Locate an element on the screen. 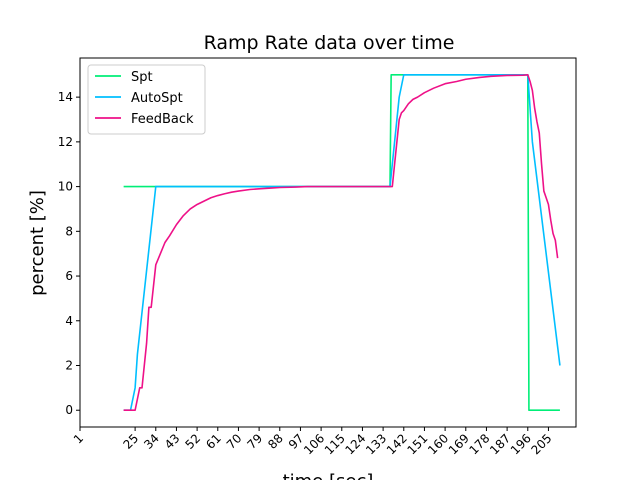 The height and width of the screenshot is (480, 640). x-tick-label: 196 is located at coordinates (521, 444).